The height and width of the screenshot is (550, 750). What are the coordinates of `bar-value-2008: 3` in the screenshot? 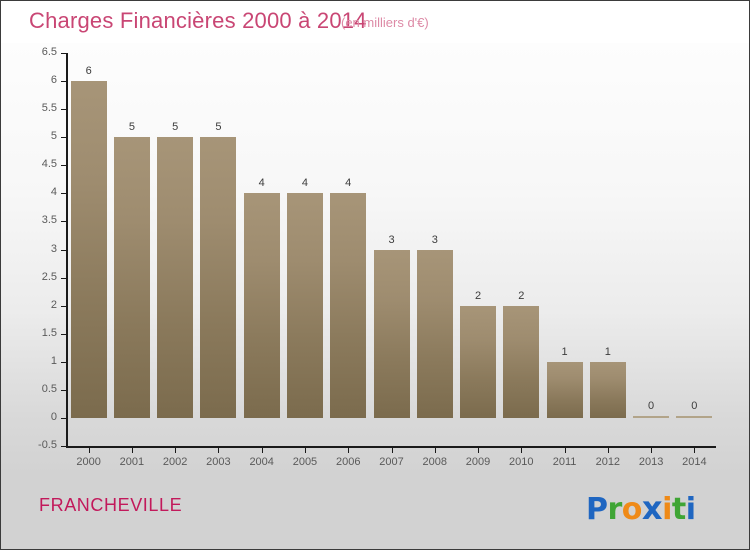 It's located at (434, 239).